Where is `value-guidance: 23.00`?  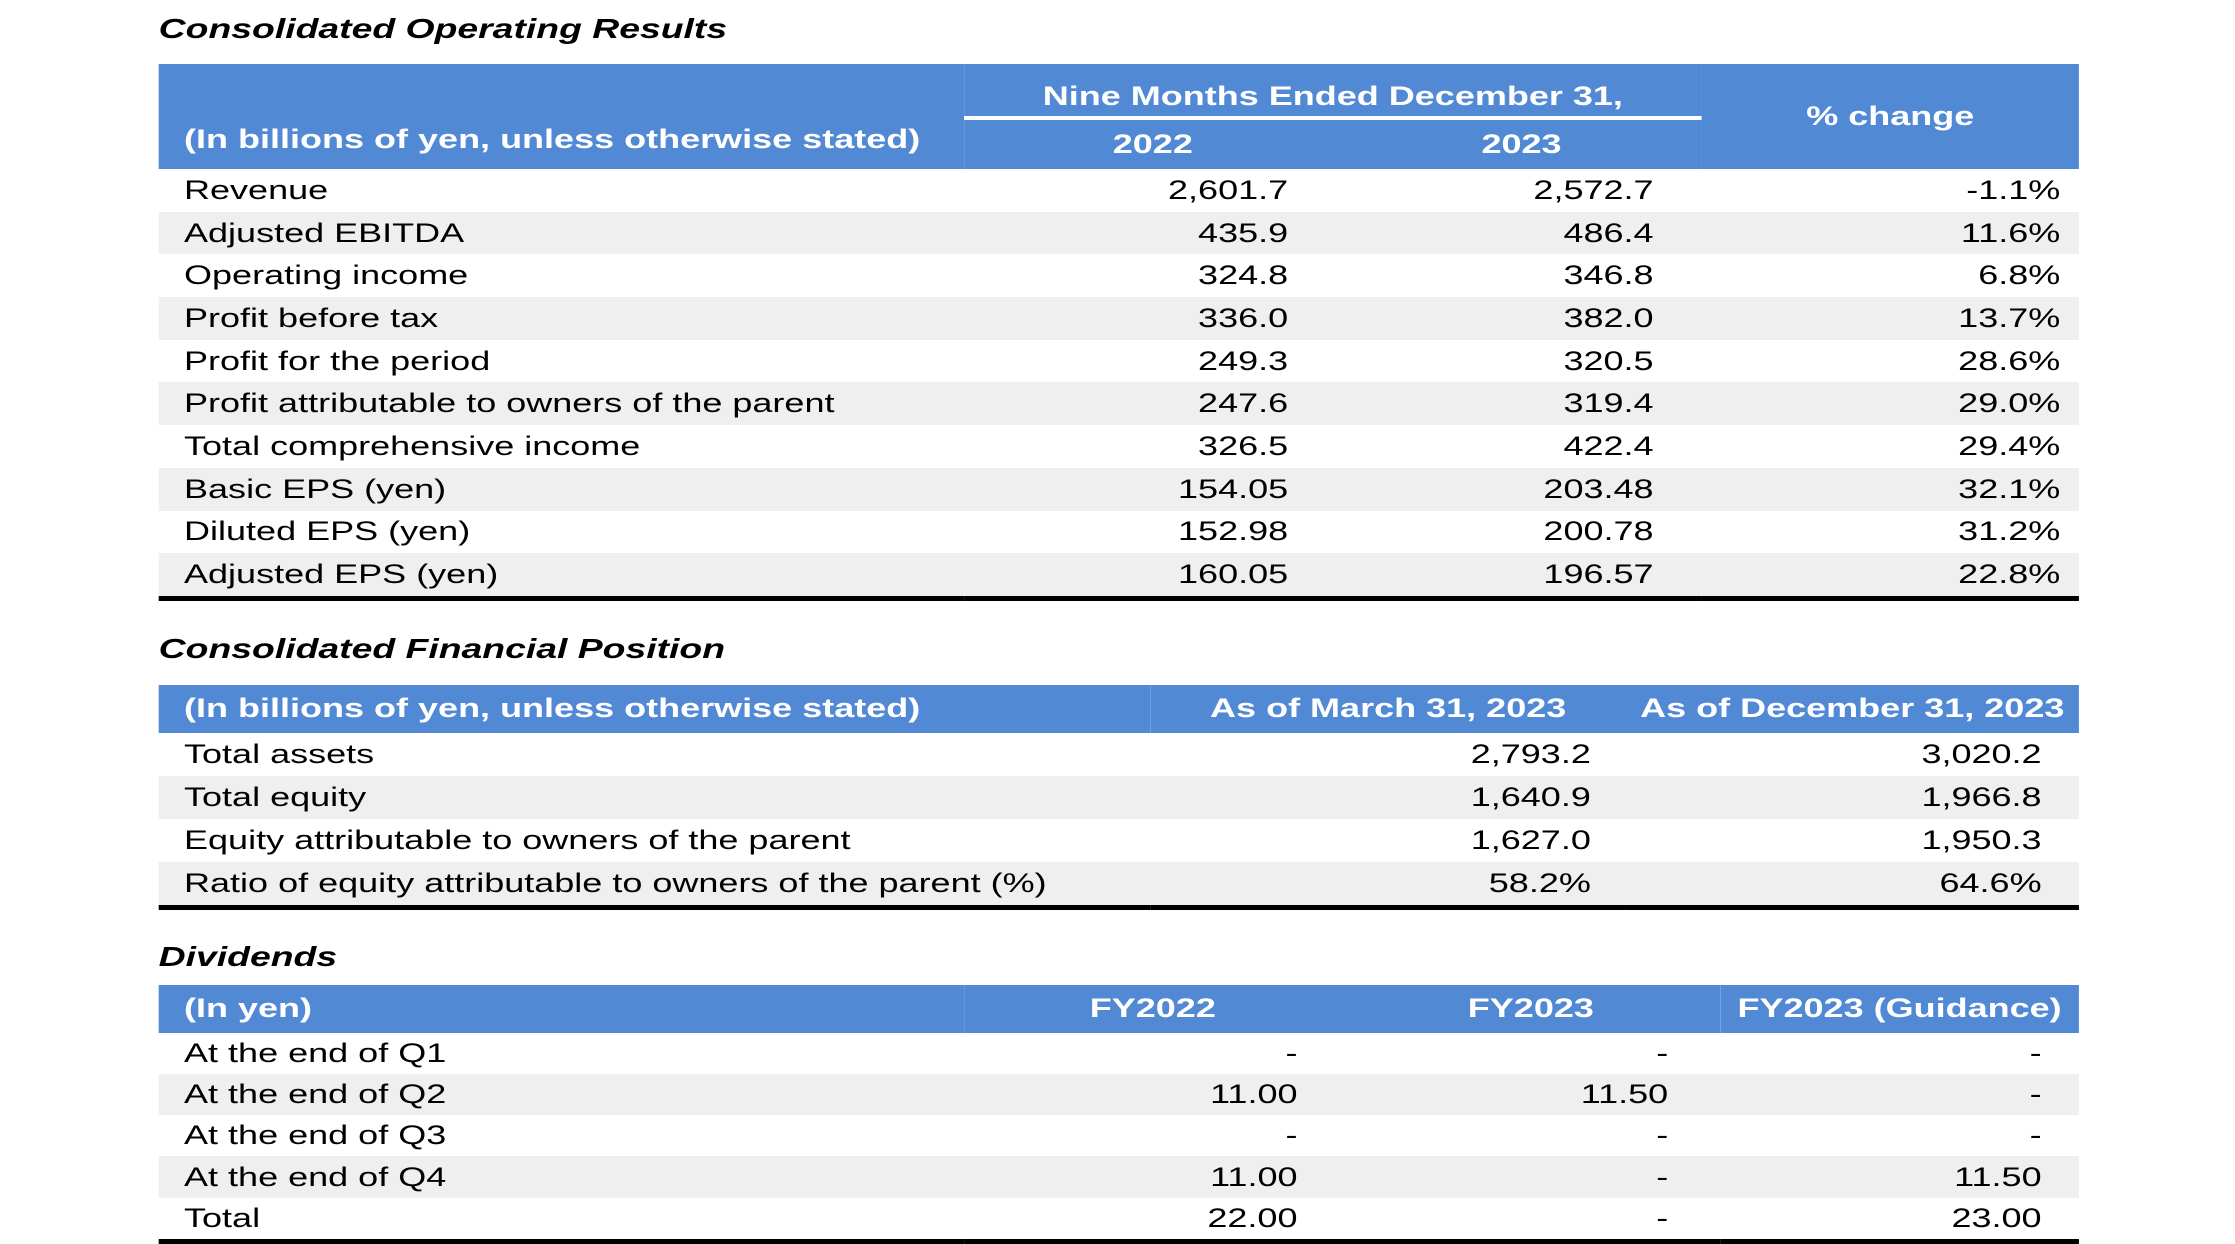 value-guidance: 23.00 is located at coordinates (1899, 1219).